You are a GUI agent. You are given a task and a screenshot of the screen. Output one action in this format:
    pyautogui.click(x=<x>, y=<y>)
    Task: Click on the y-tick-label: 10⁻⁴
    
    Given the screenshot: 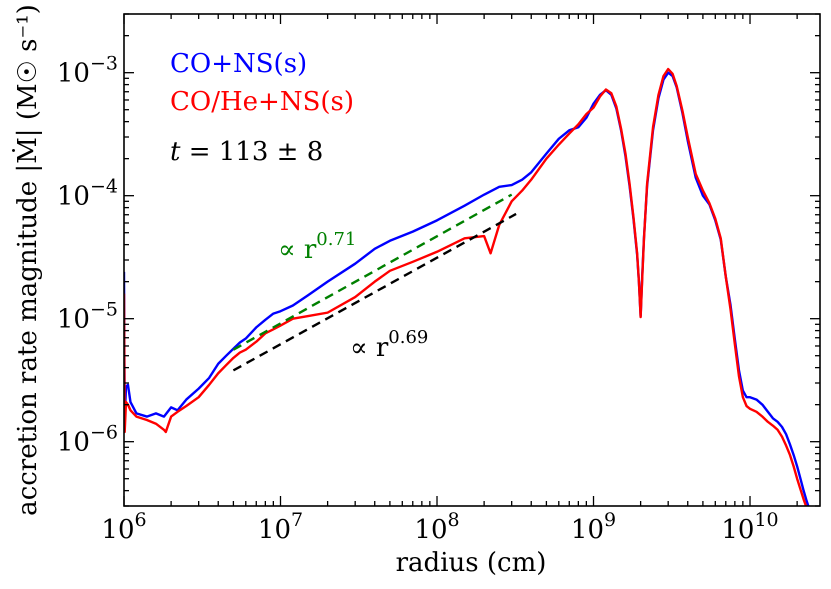 What is the action you would take?
    pyautogui.click(x=87, y=194)
    